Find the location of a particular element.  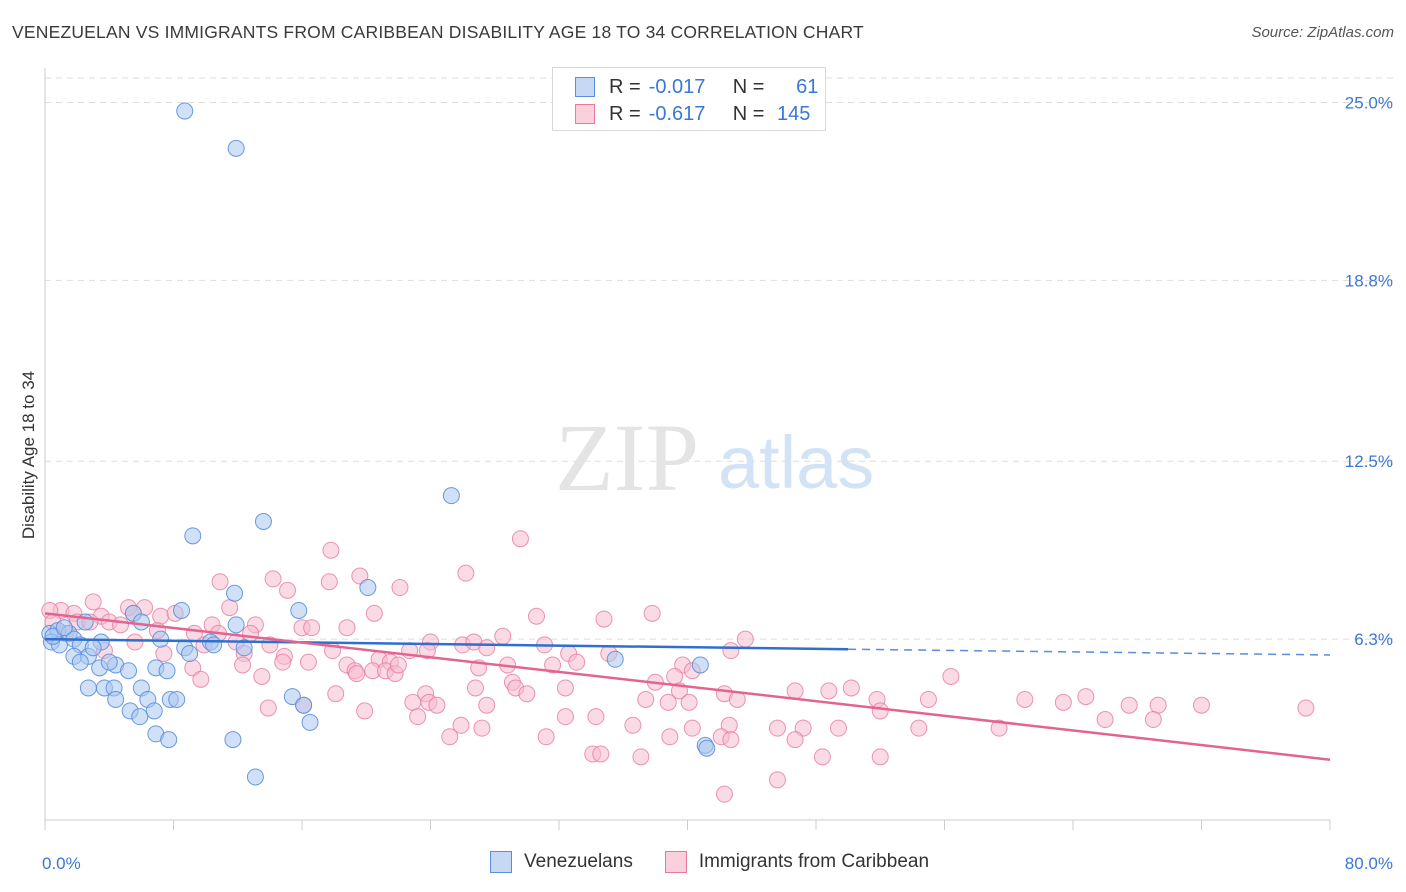

bottom-legend-caribbean: Immigrants from Caribbean is located at coordinates (796, 862).